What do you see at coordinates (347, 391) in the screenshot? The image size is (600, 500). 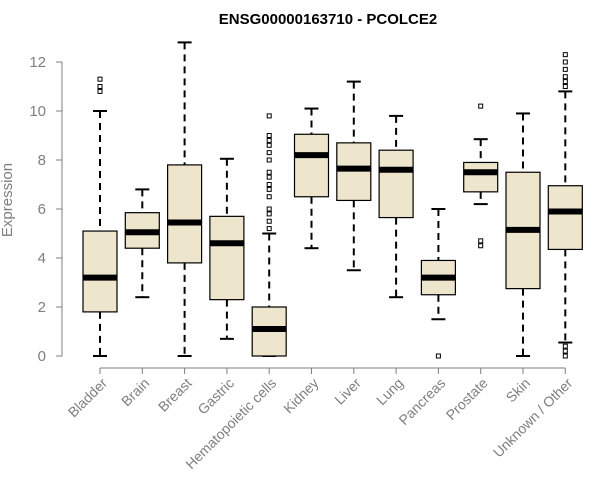 I see `x-tick-label: Liver` at bounding box center [347, 391].